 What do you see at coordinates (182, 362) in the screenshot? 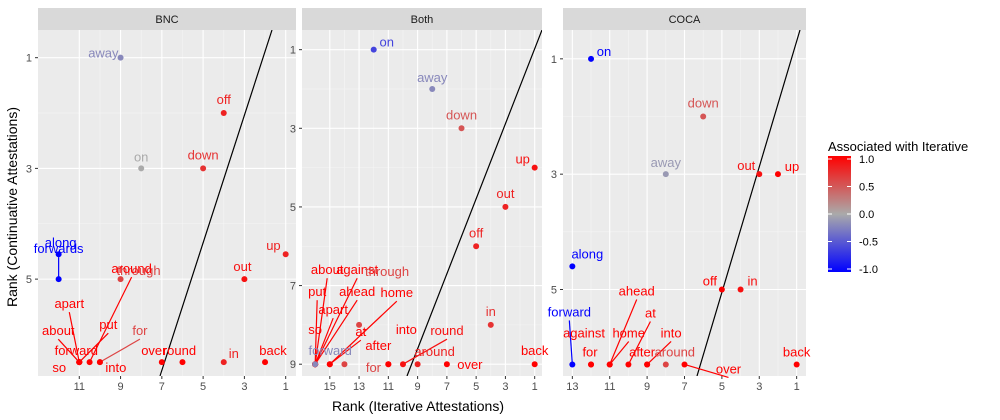
I see `data-point-round` at bounding box center [182, 362].